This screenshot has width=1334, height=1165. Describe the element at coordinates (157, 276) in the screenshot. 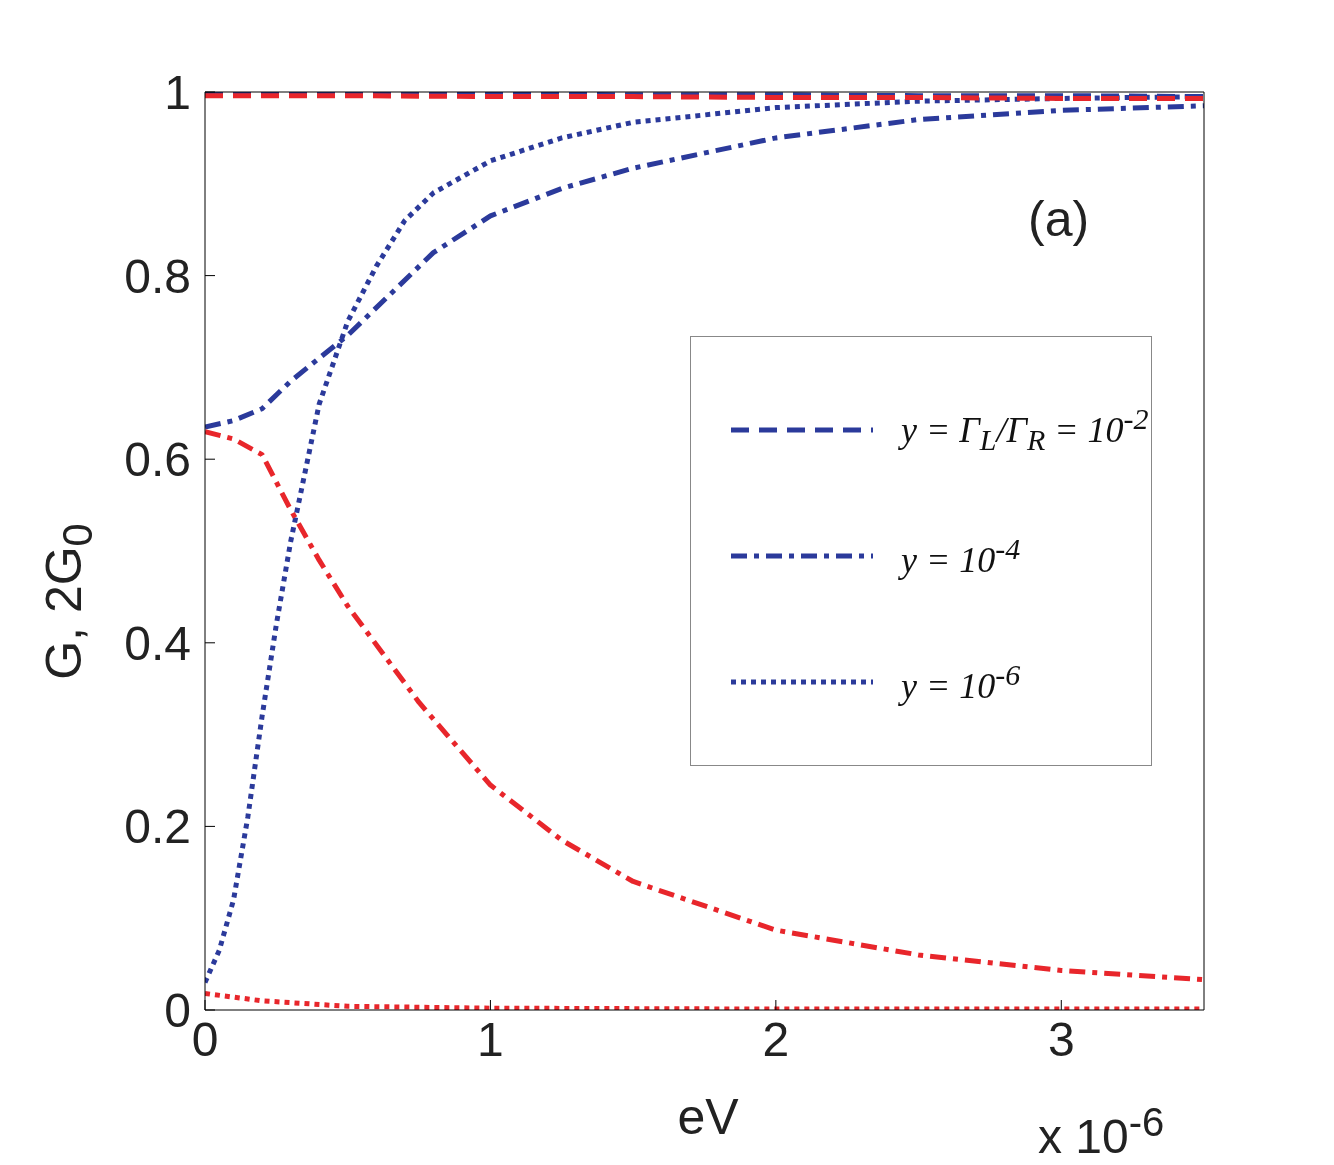

I see `y-tick-label: 0.8` at that location.